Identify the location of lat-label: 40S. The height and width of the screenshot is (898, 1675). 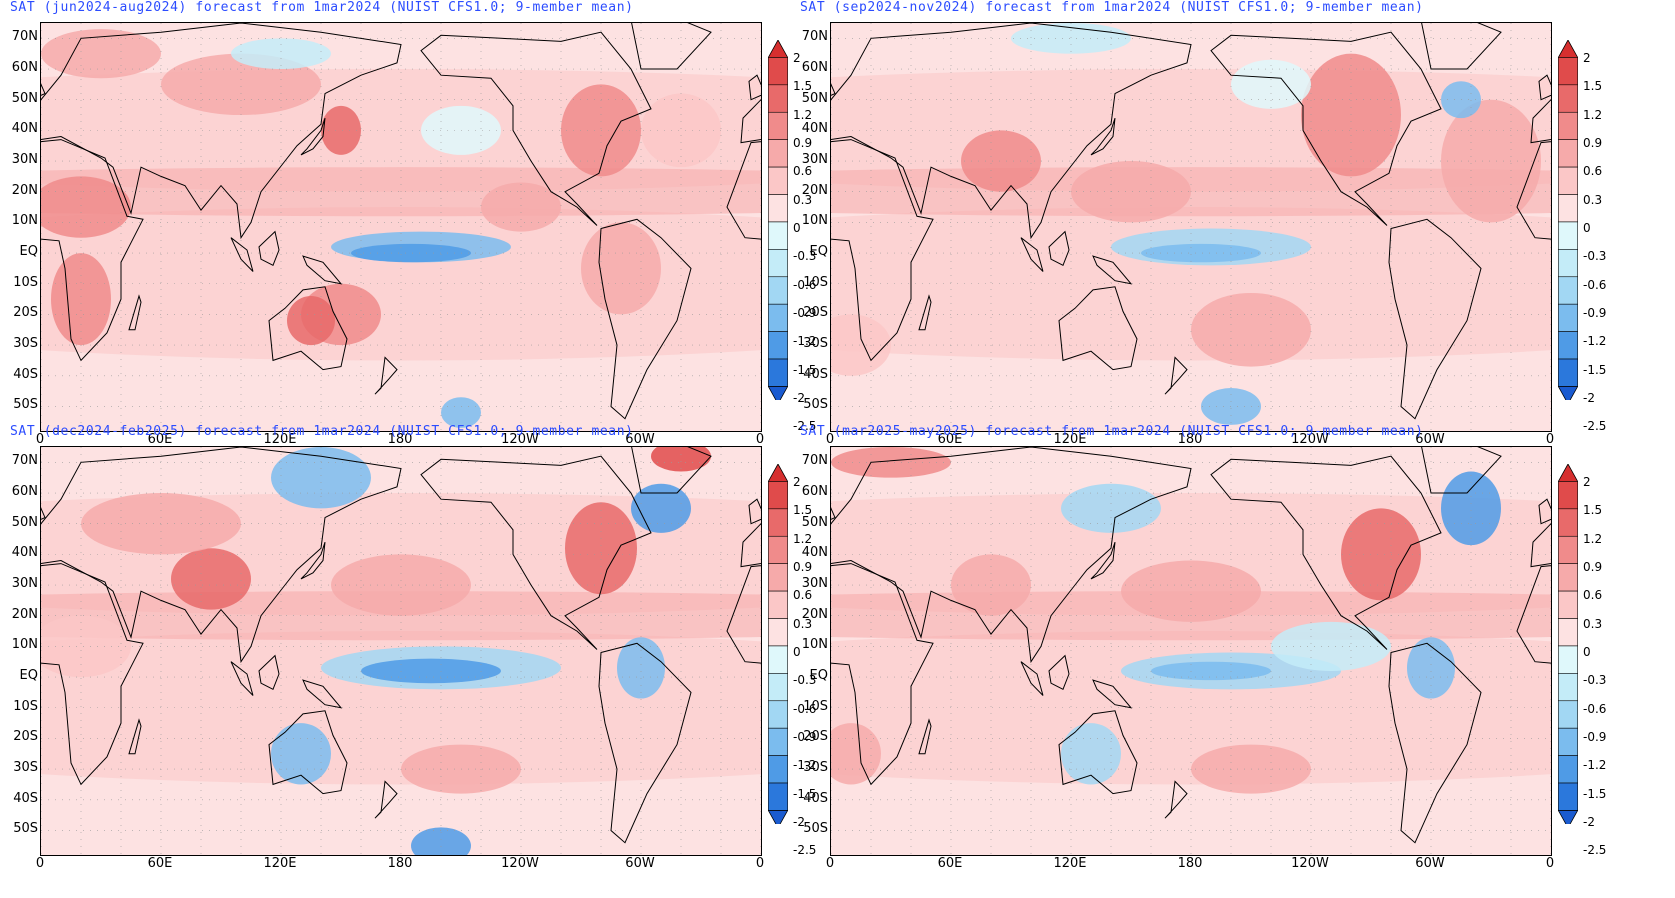
(815, 374).